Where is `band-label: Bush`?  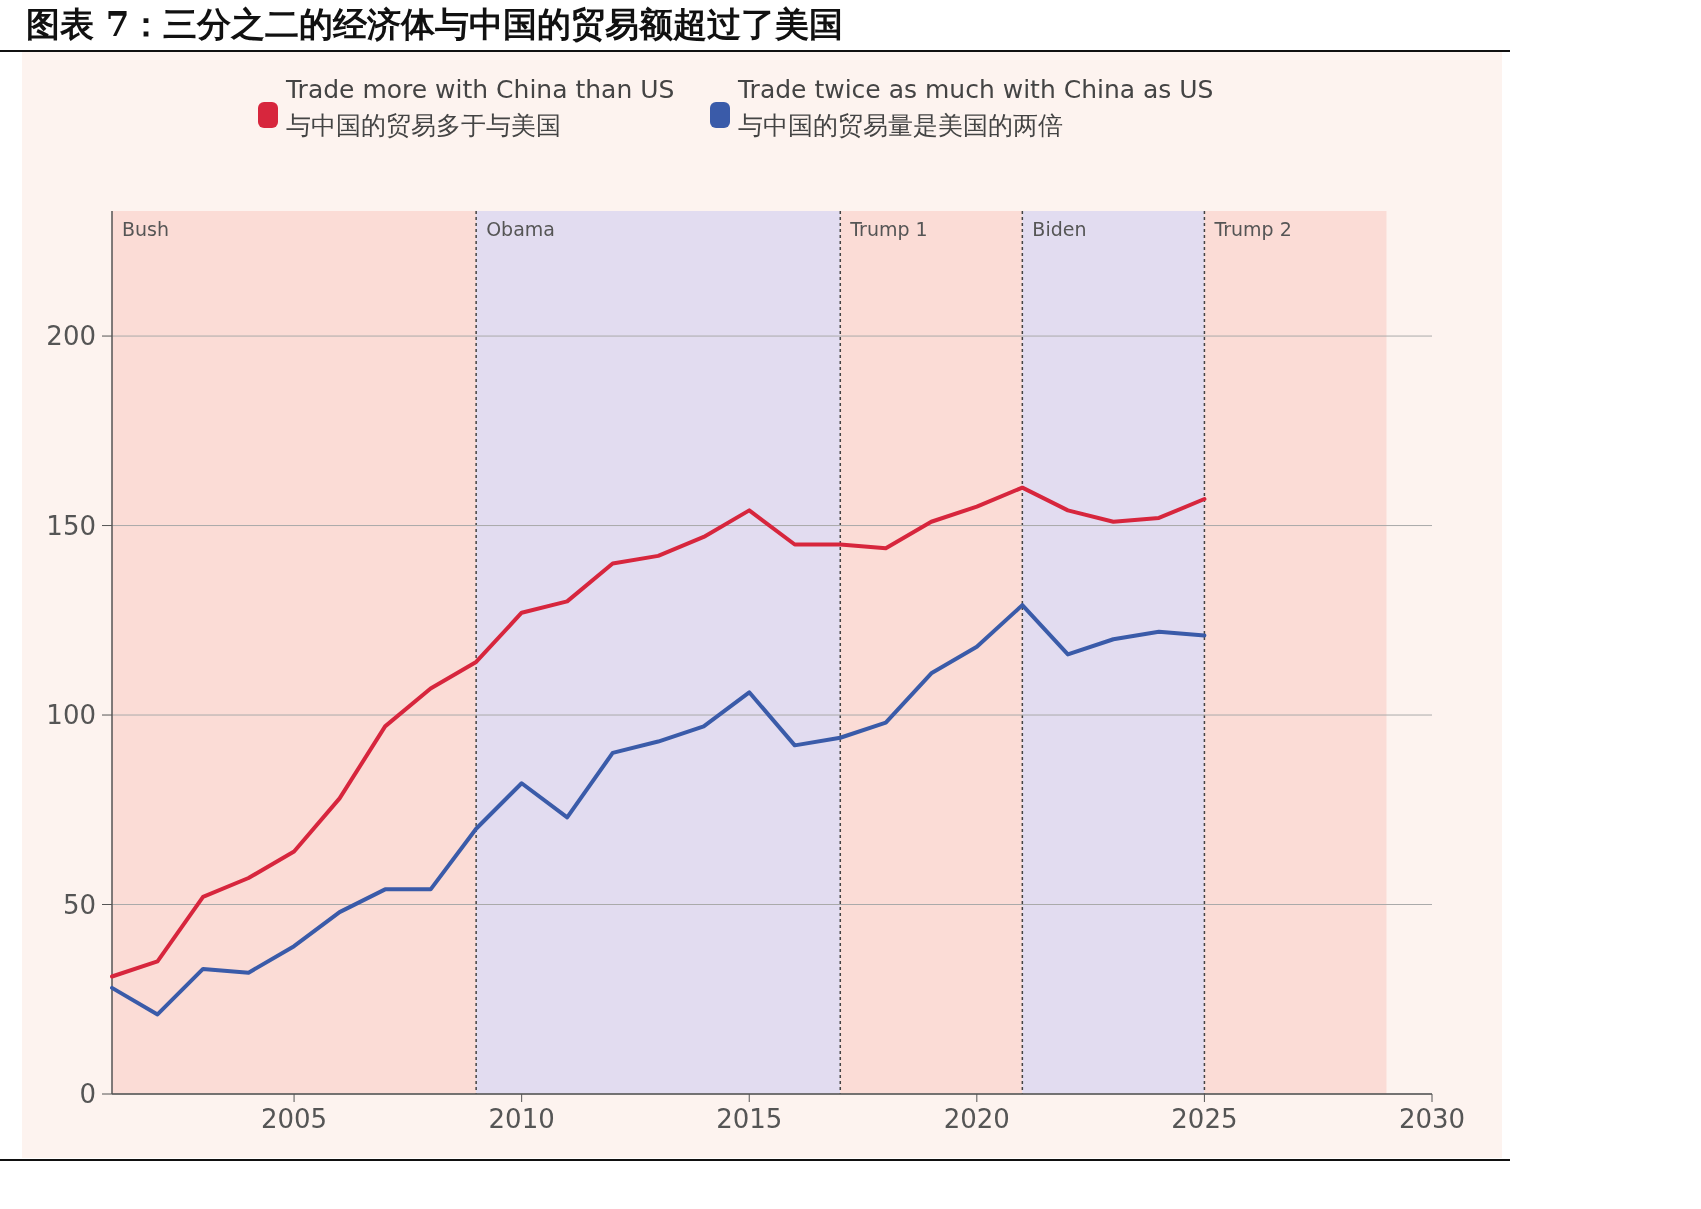
band-label: Bush is located at coordinates (146, 229).